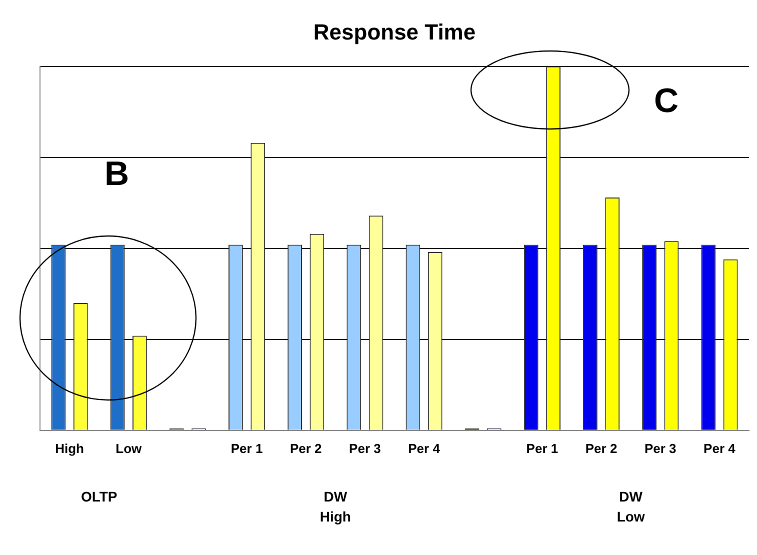 The image size is (757, 555). What do you see at coordinates (99, 496) in the screenshot?
I see `text: OLTP` at bounding box center [99, 496].